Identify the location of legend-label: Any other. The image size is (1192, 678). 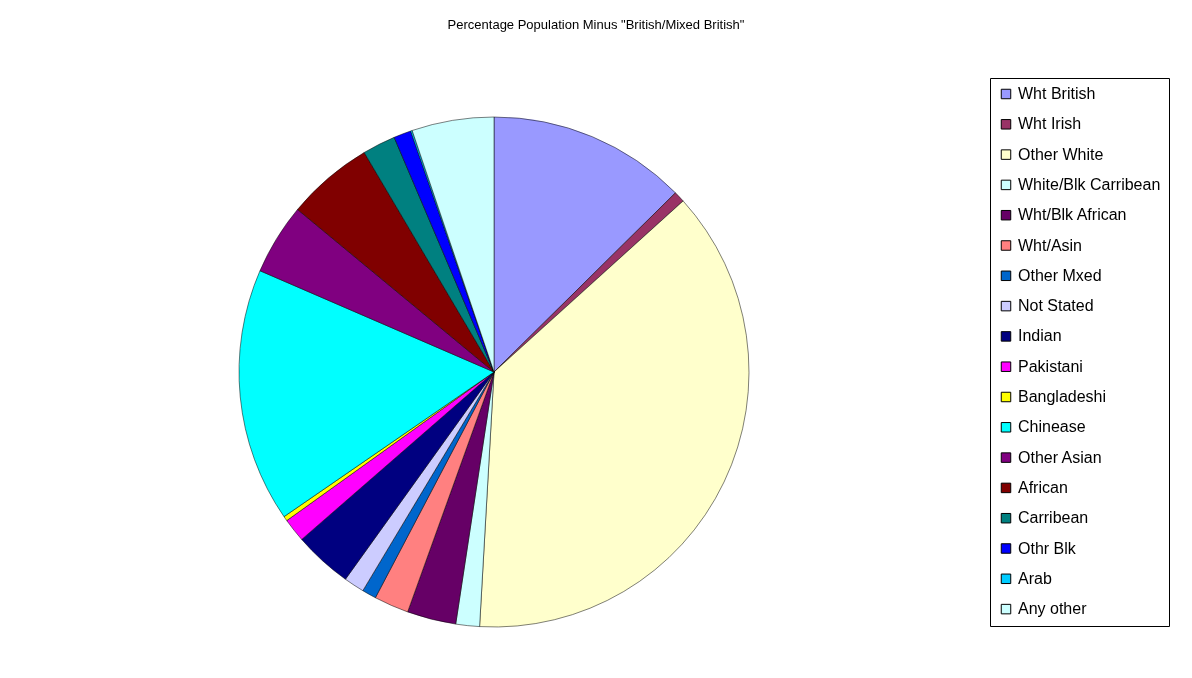
(1053, 609).